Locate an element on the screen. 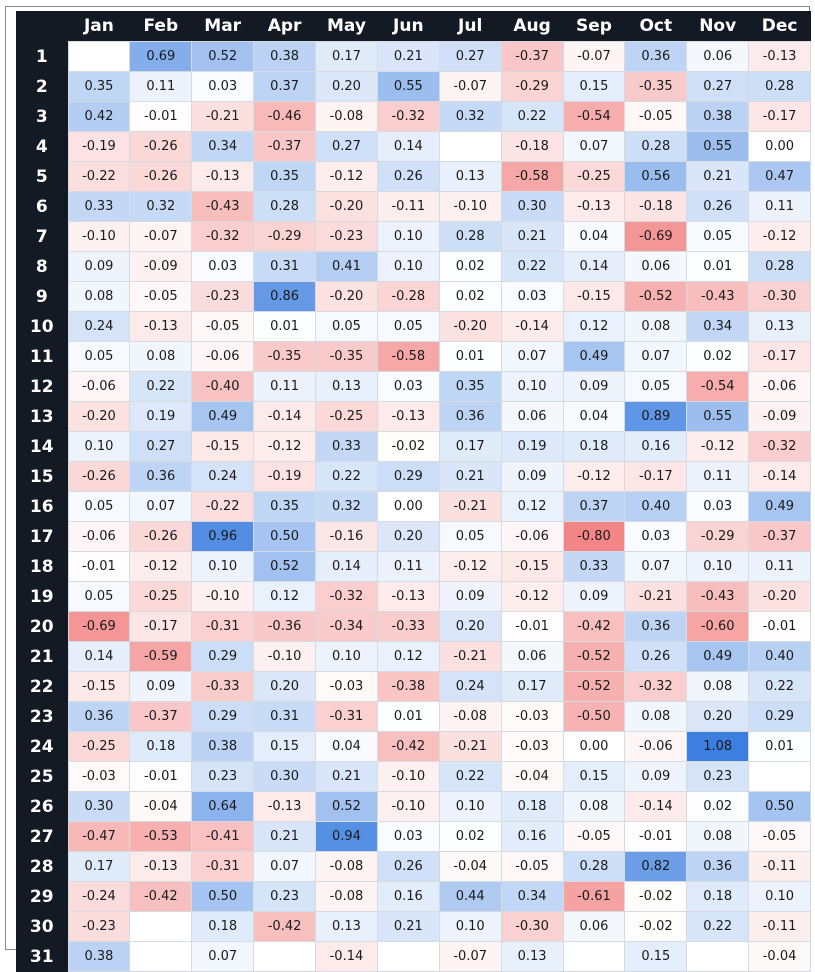 The height and width of the screenshot is (972, 815). heatmap-cell: 0.69 is located at coordinates (161, 56).